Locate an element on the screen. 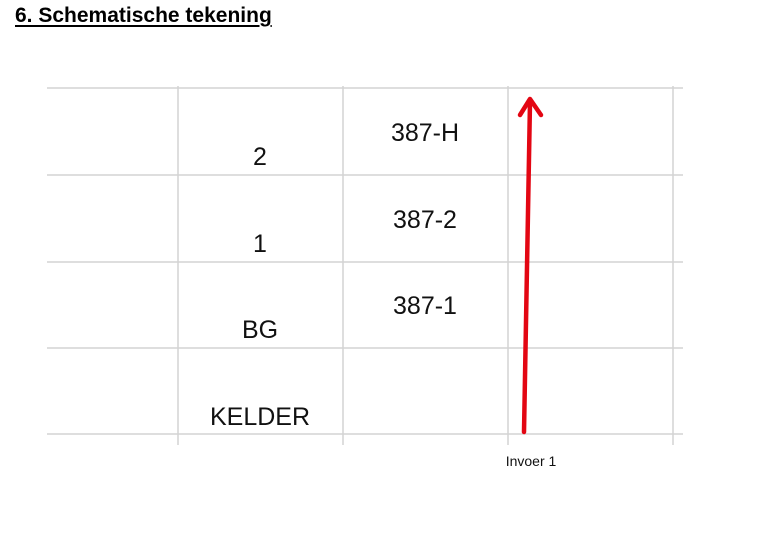 This screenshot has width=778, height=546. floor-label: 2 is located at coordinates (260, 157).